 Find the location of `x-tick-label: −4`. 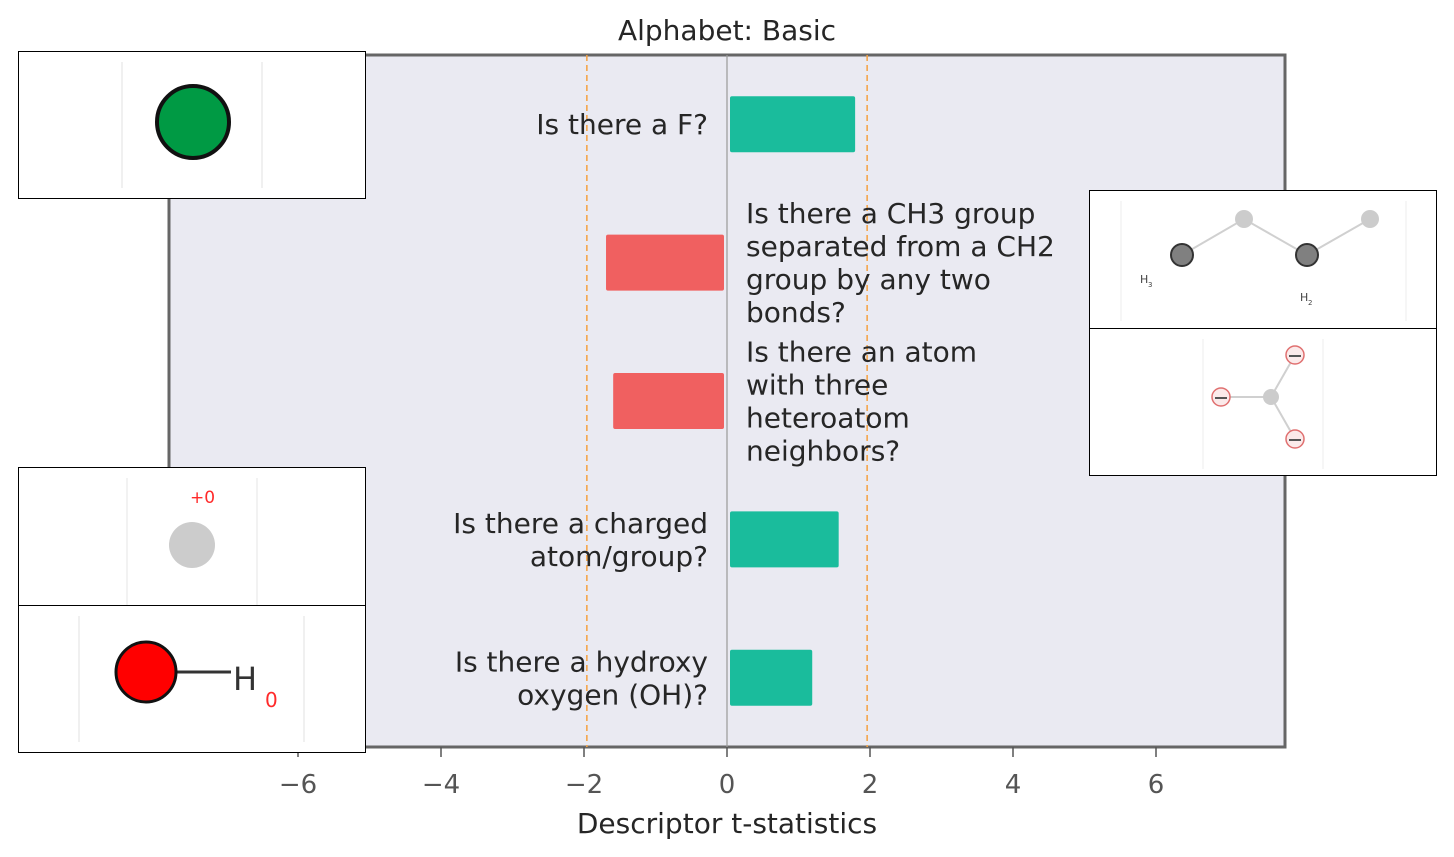

x-tick-label: −4 is located at coordinates (441, 785).